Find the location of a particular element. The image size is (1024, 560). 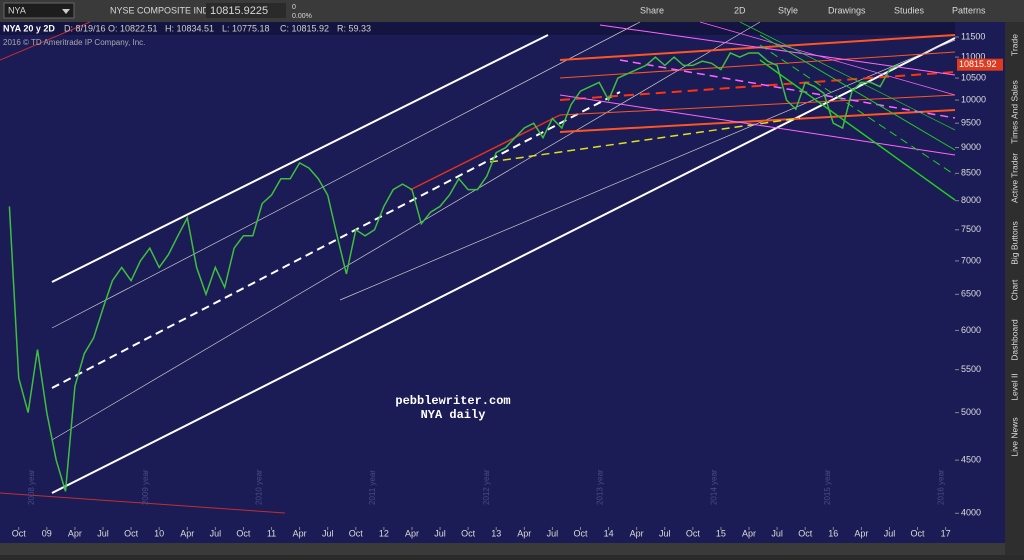

price-box is located at coordinates (246, 10).